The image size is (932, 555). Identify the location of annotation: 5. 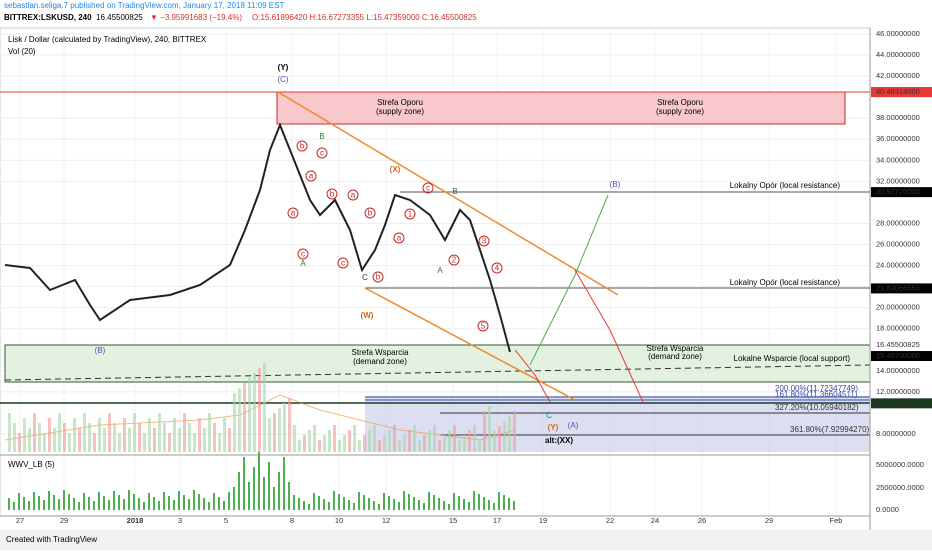
(483, 326).